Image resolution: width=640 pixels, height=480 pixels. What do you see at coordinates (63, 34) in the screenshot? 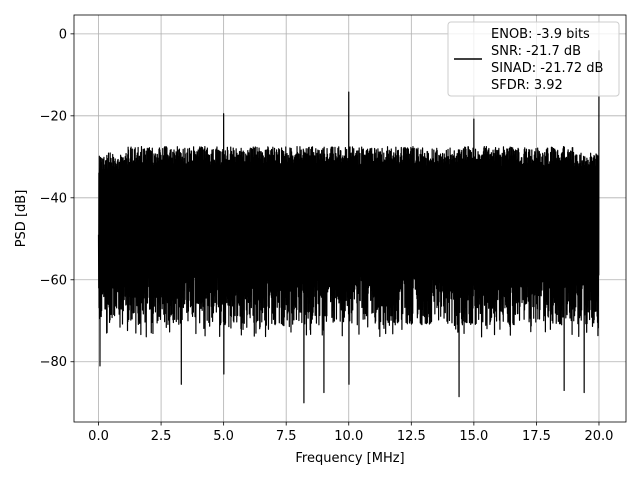
I see `y-tick-label: 0` at bounding box center [63, 34].